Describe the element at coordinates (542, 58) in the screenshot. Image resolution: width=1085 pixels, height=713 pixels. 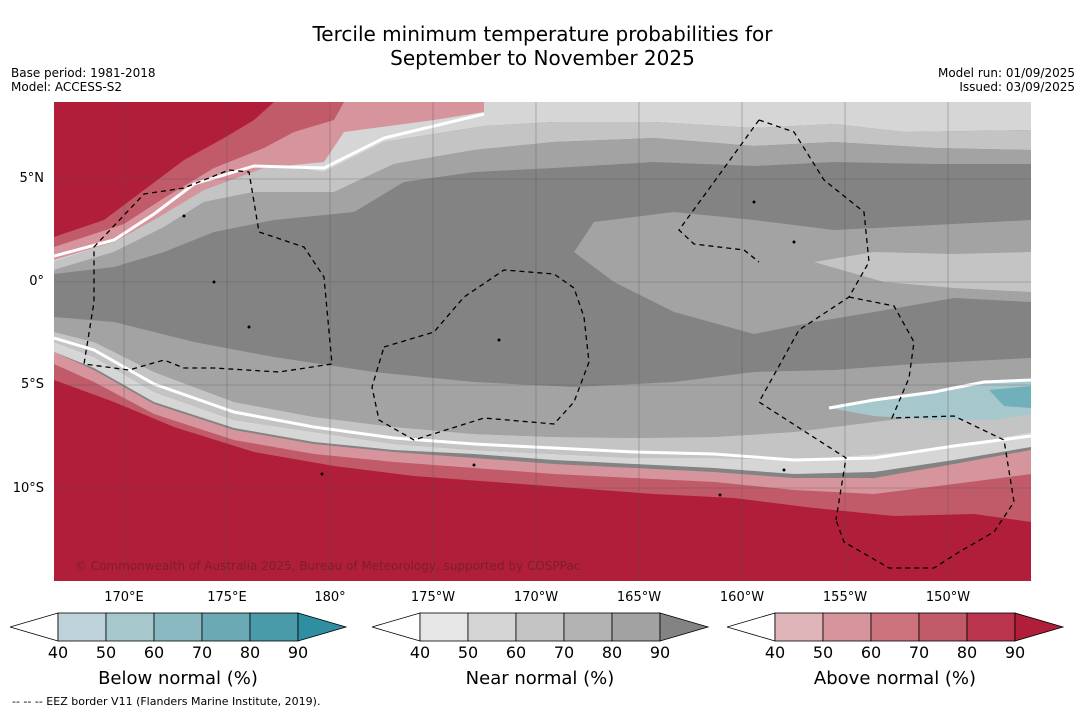
I see `chart-title-line2: September to November 2025` at that location.